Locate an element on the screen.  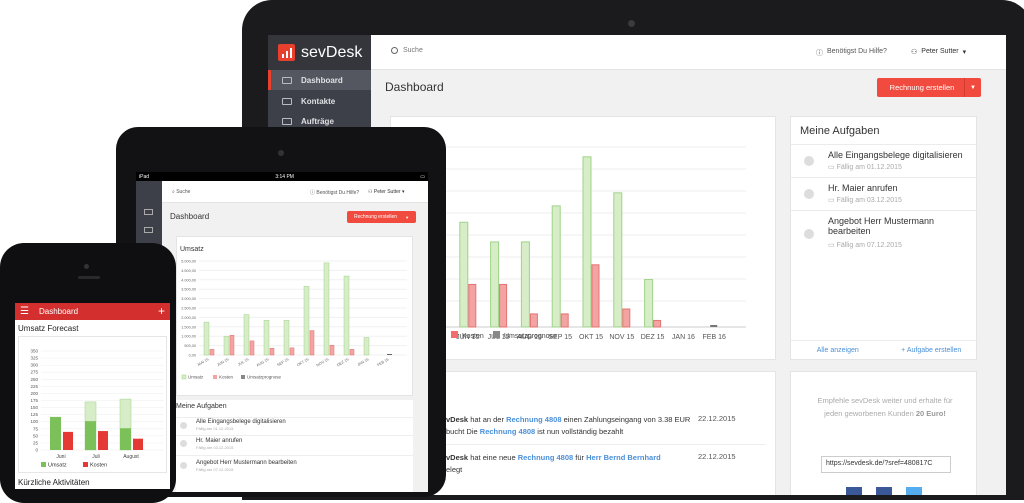
app-bar: ☰ Dashboard + is located at coordinates (92, 311).